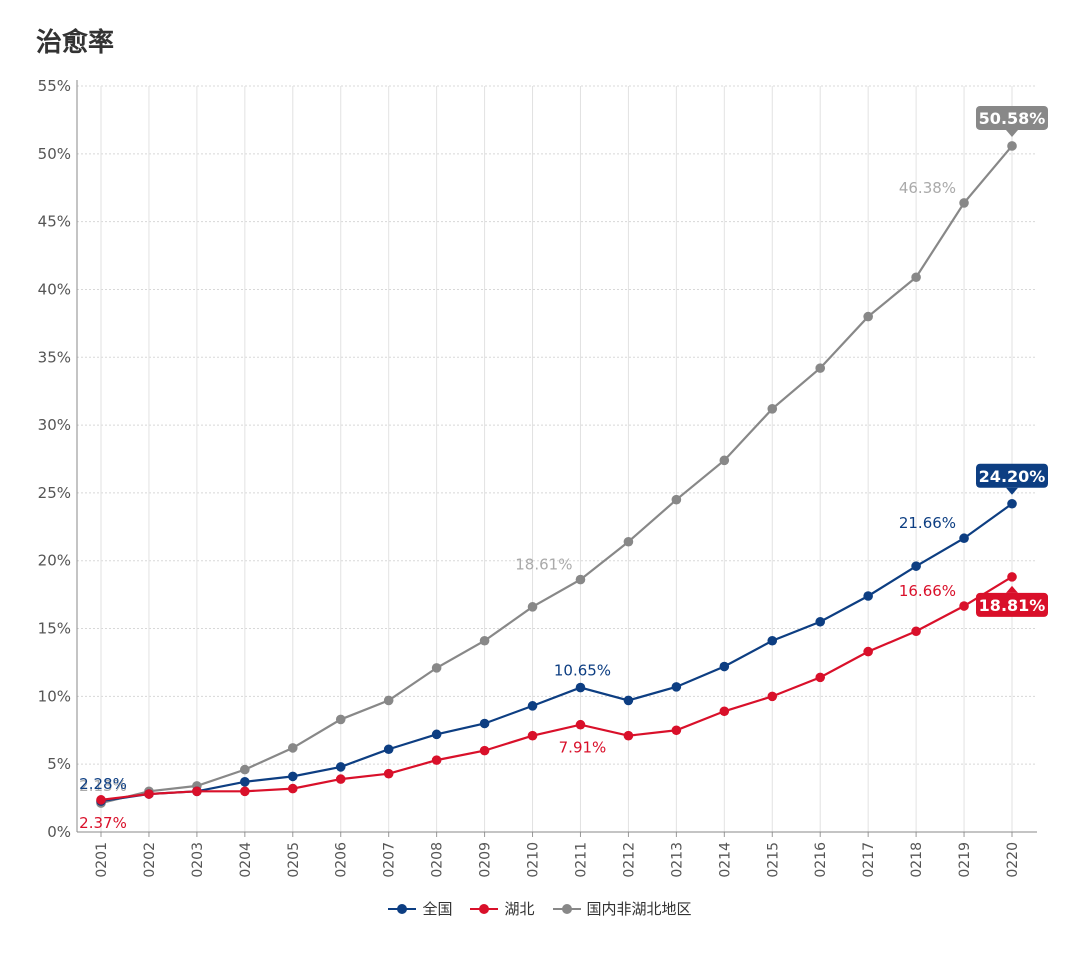 This screenshot has width=1080, height=953. Describe the element at coordinates (821, 860) in the screenshot. I see `x-tick-label: 0216` at that location.